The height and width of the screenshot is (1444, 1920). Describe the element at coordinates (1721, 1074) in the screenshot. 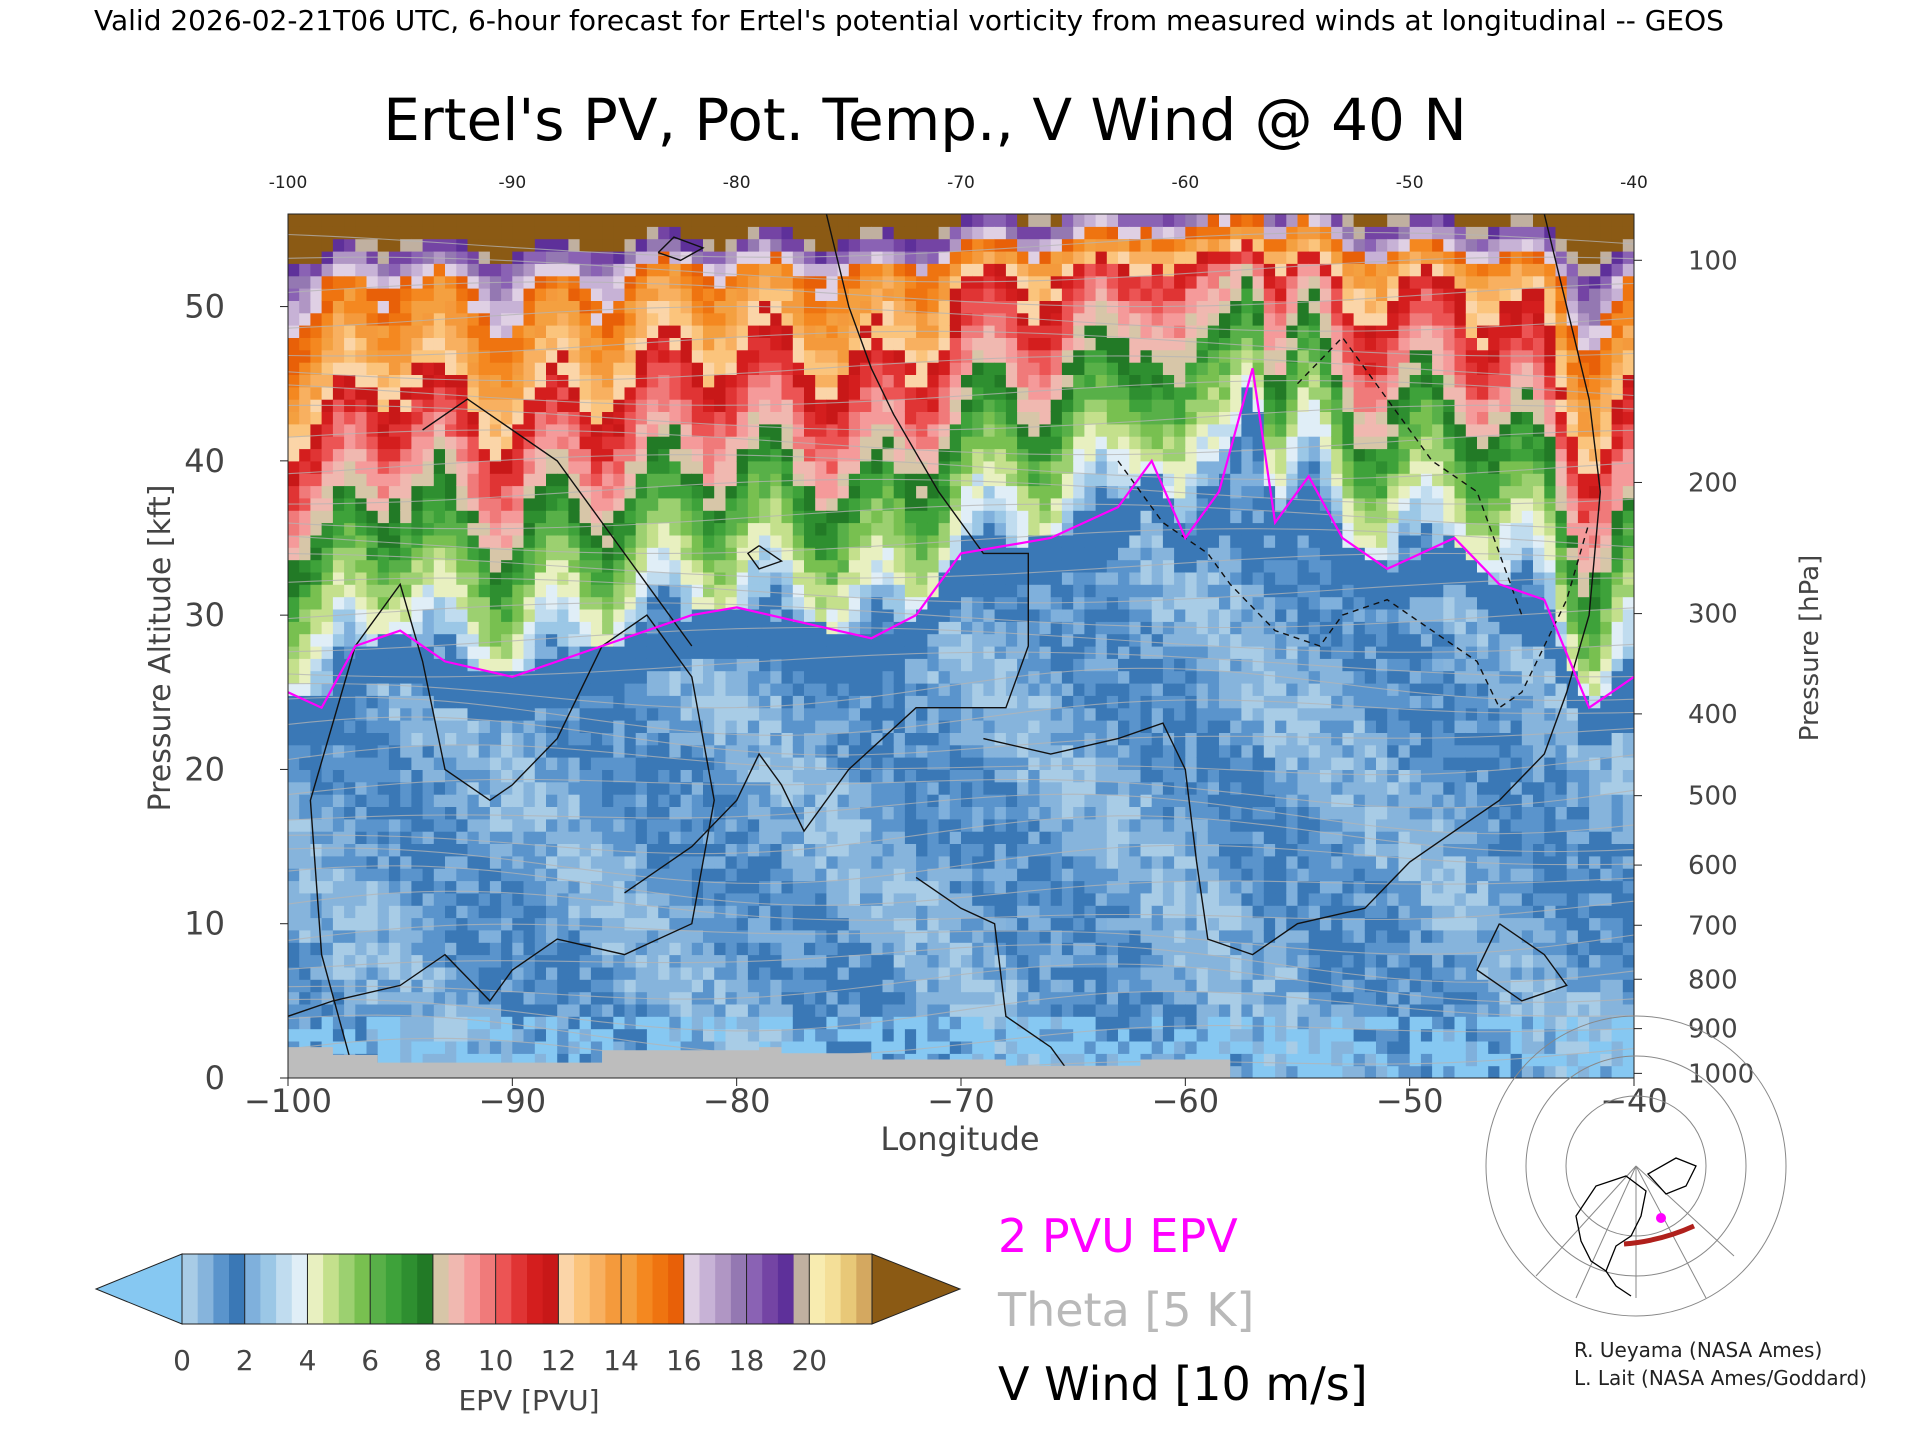

I see `pressure-tick-label: 1000` at that location.